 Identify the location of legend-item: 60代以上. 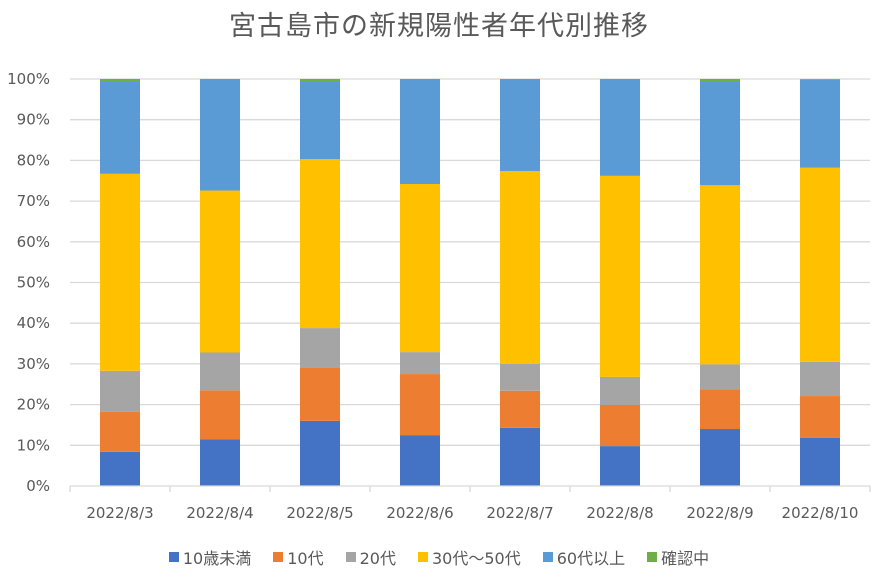
(584, 557).